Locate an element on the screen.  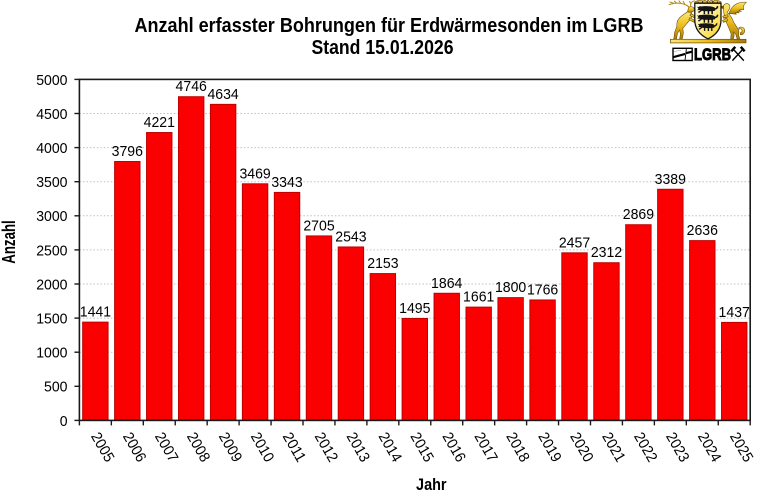
svg-text: 2869 is located at coordinates (638, 214).